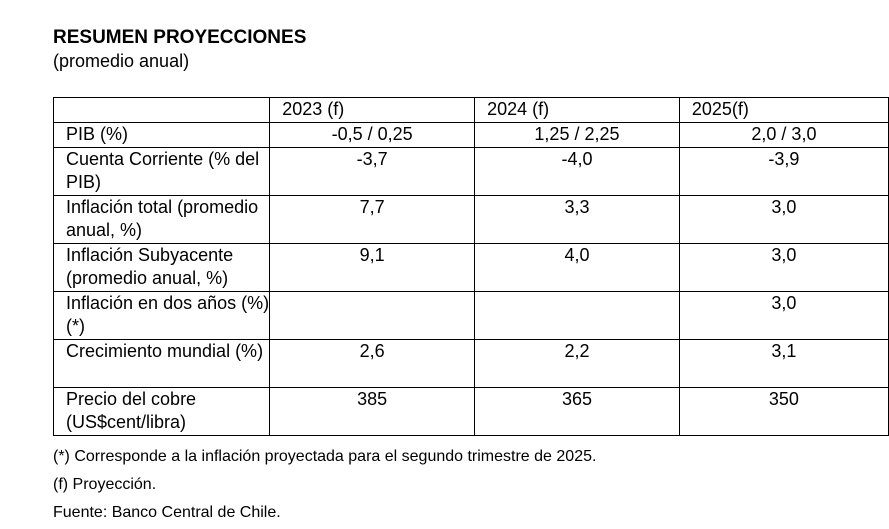 This screenshot has height=529, width=889. Describe the element at coordinates (105, 484) in the screenshot. I see `footnote-projection: (f) Proyección.` at that location.